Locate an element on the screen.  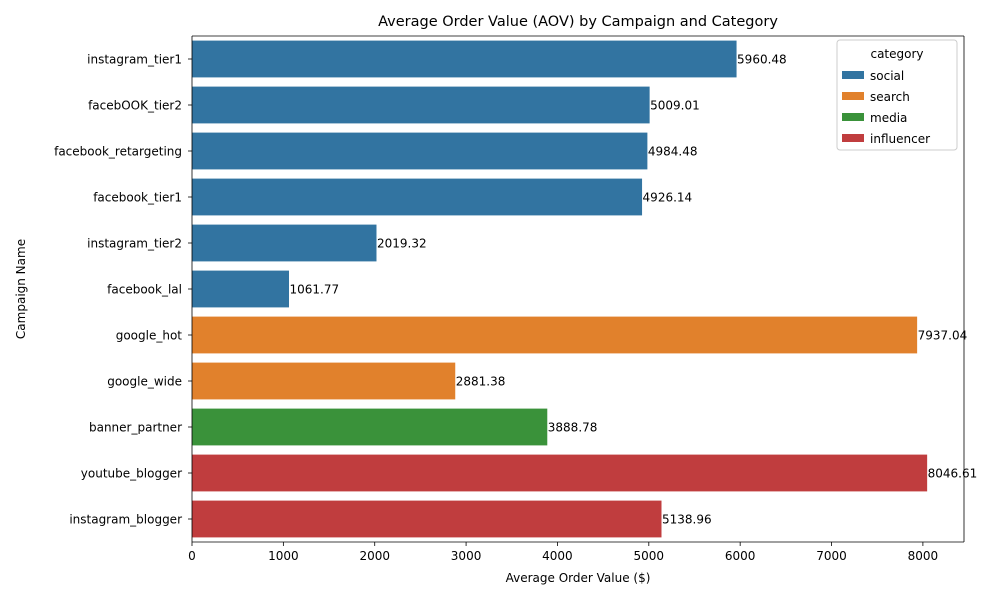
data-label: 7937.04 is located at coordinates (943, 336).